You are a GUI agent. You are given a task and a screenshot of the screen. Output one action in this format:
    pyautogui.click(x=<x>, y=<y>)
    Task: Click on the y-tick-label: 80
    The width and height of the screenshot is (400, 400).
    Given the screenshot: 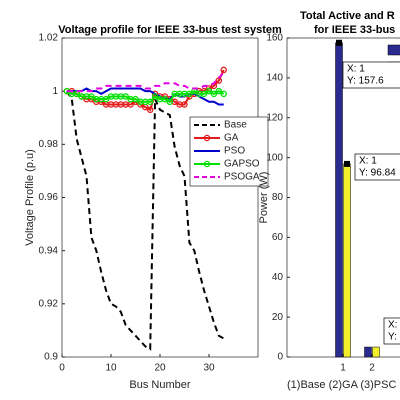 What is the action you would take?
    pyautogui.click(x=278, y=197)
    